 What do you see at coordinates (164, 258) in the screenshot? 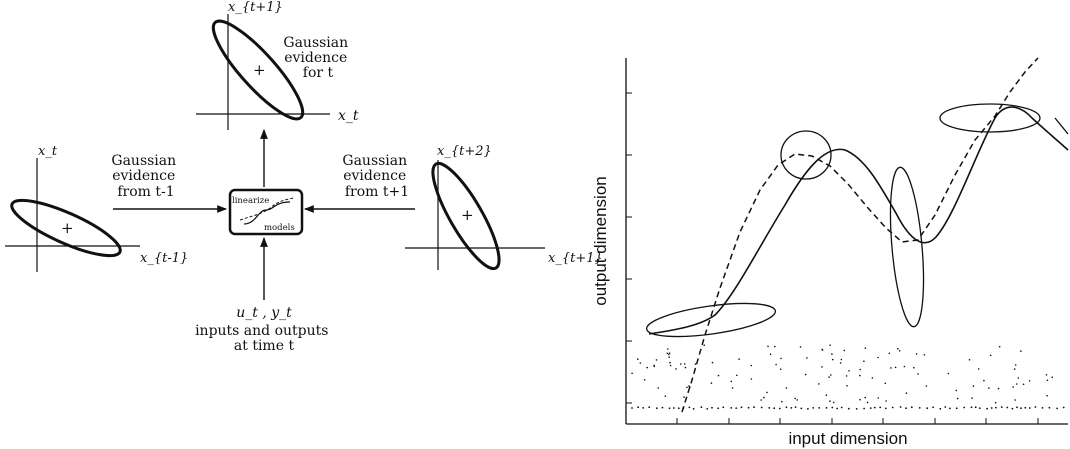
I see `left-plot-x-label: x_{t-1}` at bounding box center [164, 258].